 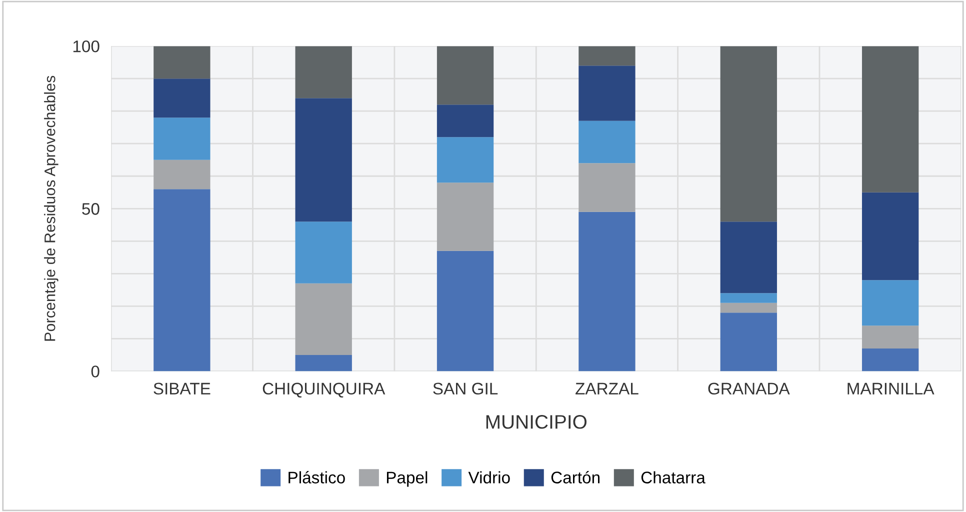 I want to click on x-axis-title: MUNICIPIO, so click(x=536, y=422).